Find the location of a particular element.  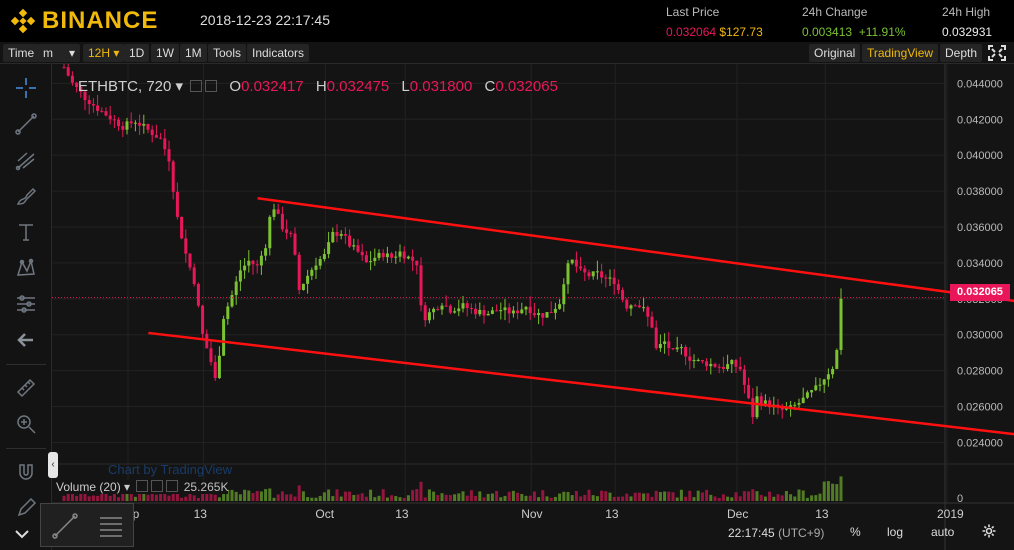

crosshair-tool is located at coordinates (26, 88).